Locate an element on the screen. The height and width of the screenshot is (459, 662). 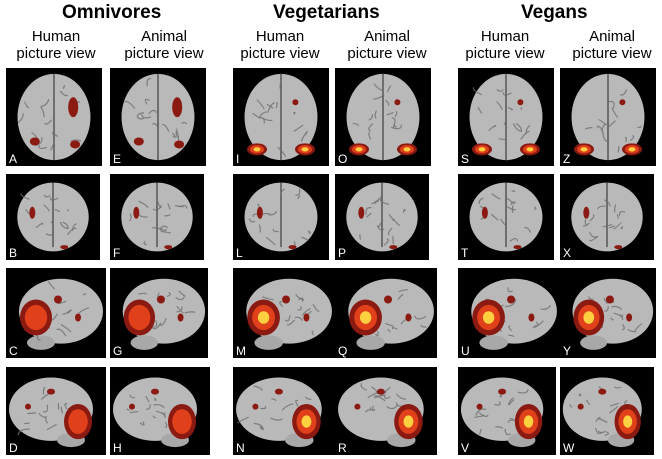
brain-panel-i: I is located at coordinates (281, 117).